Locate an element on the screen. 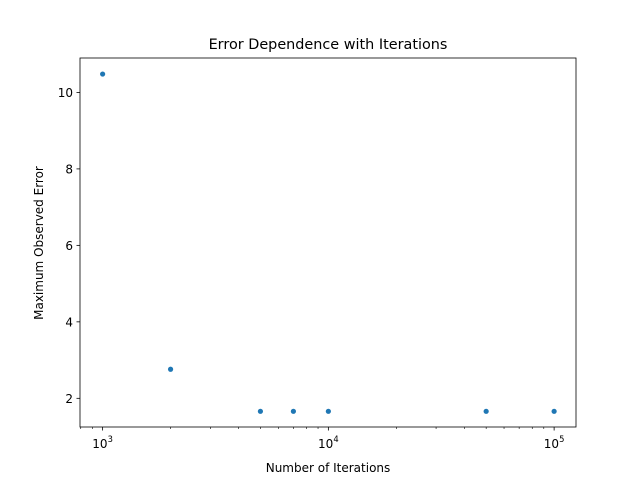 Image resolution: width=640 pixels, height=480 pixels. x-tick-label: 10⁴ is located at coordinates (328, 442).